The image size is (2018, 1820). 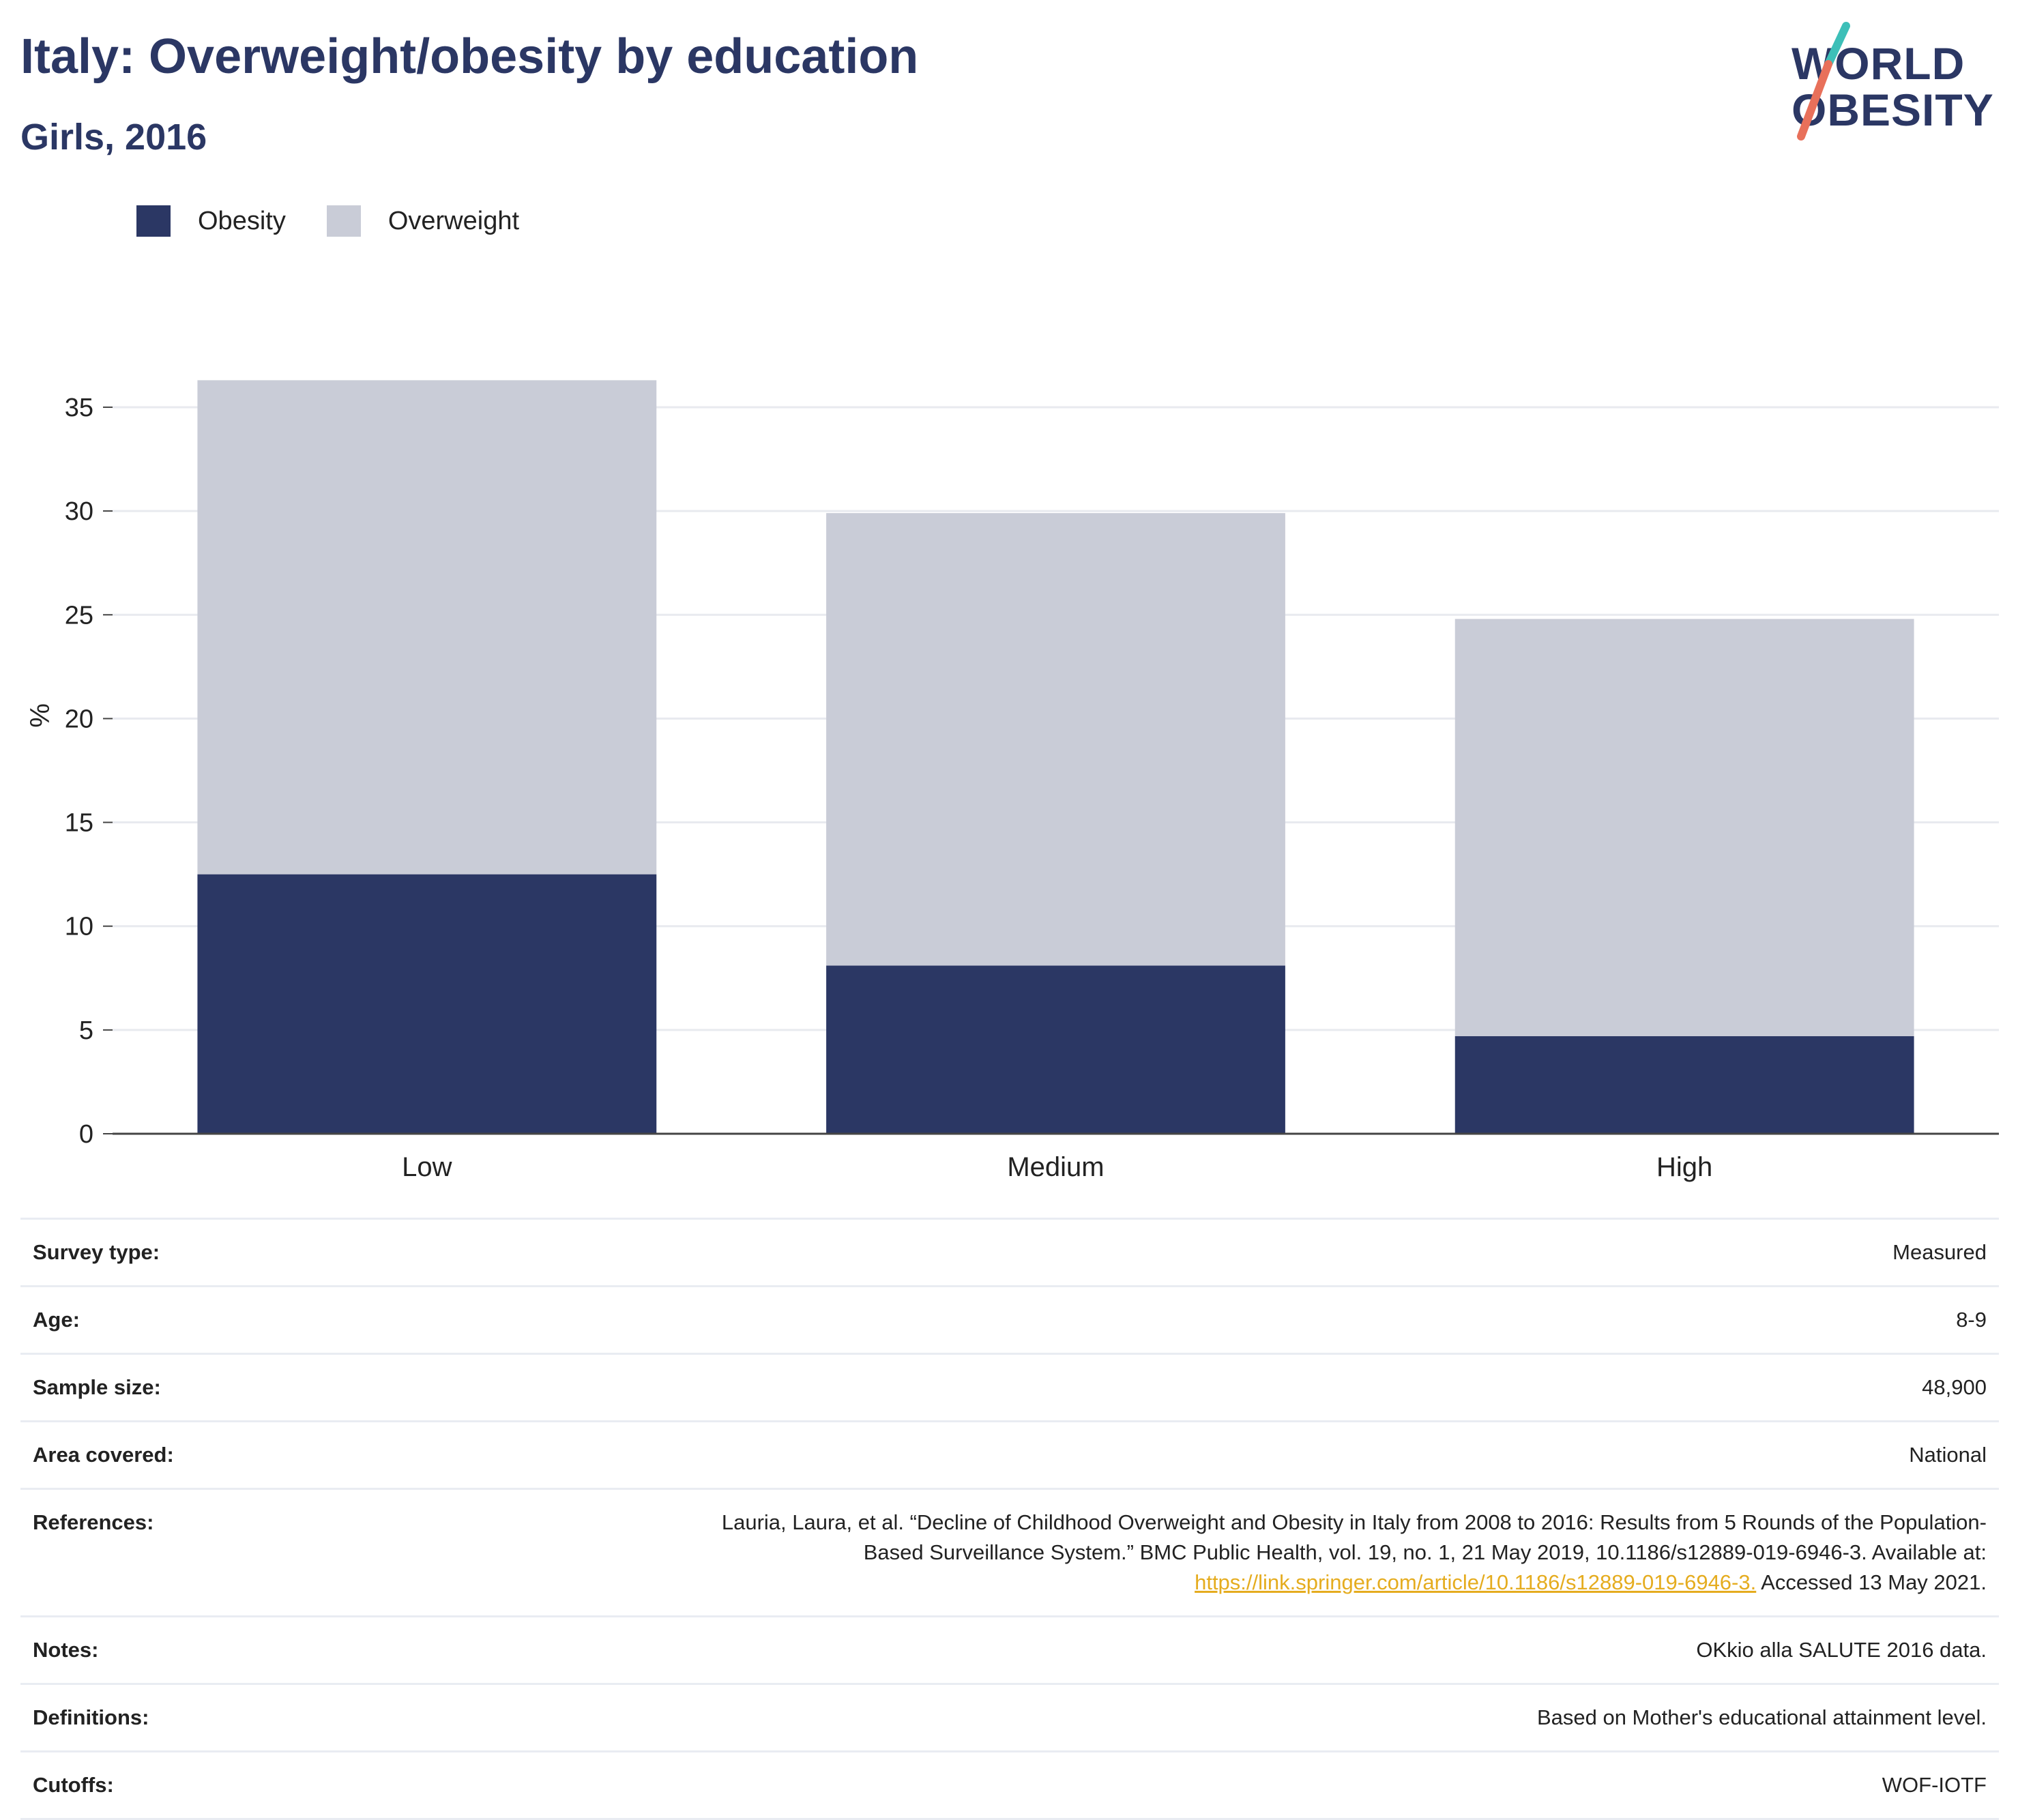 I want to click on bar-overweight-high, so click(x=1684, y=827).